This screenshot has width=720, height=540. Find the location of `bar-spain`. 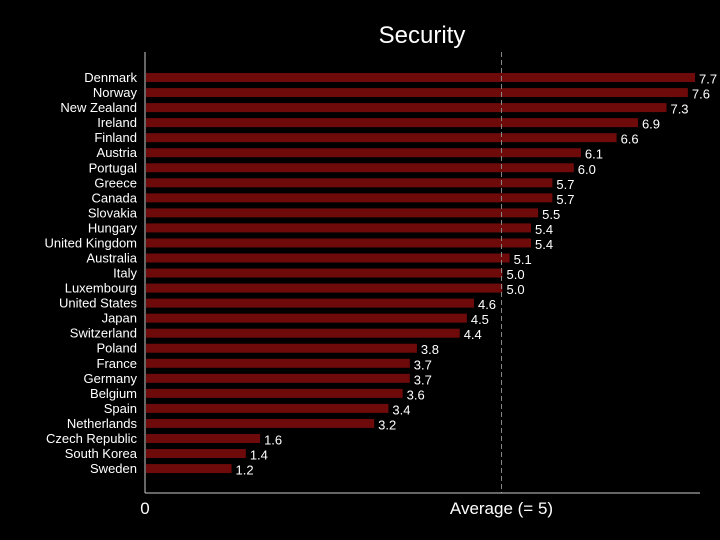

bar-spain is located at coordinates (267, 408).